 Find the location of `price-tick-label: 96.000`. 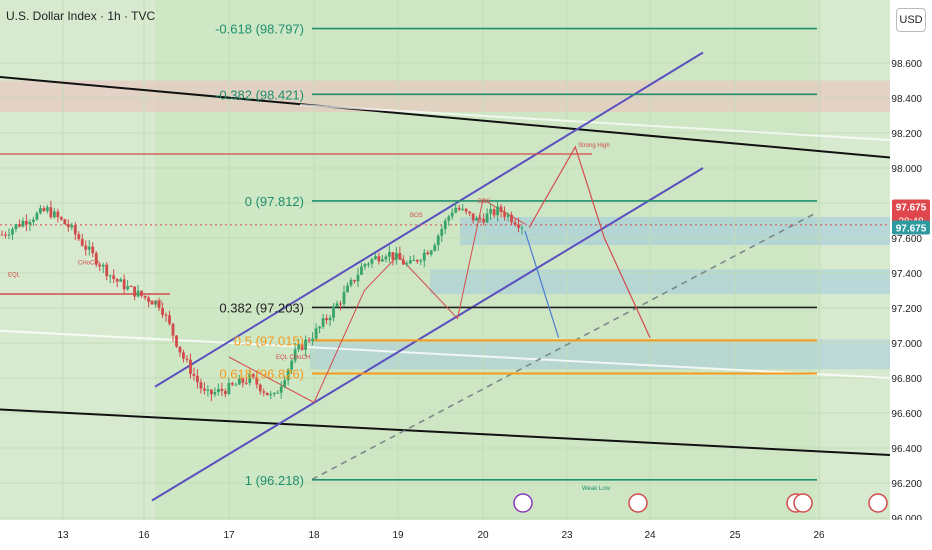

price-tick-label: 96.000 is located at coordinates (906, 519).